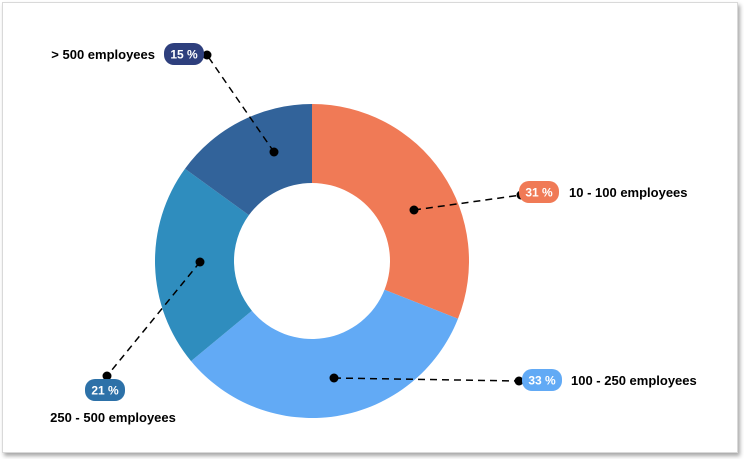  I want to click on value-label-4: 15 %, so click(184, 55).